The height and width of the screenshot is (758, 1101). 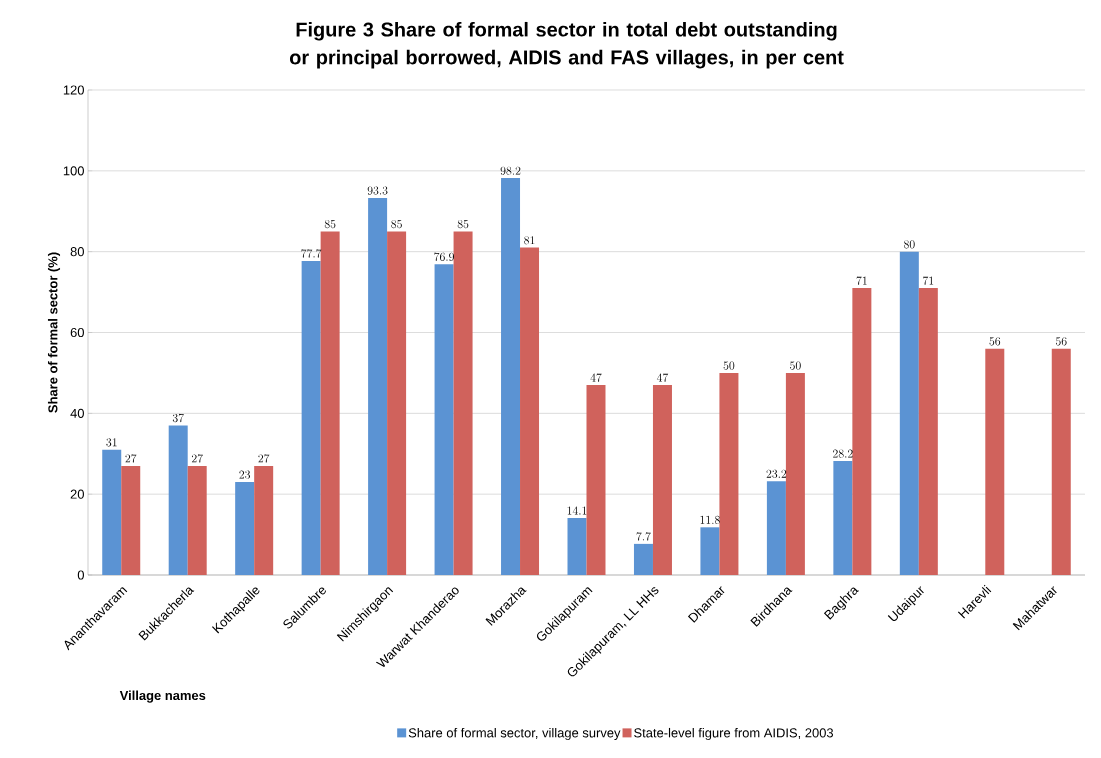 I want to click on y-tick-label: 100, so click(x=73, y=171).